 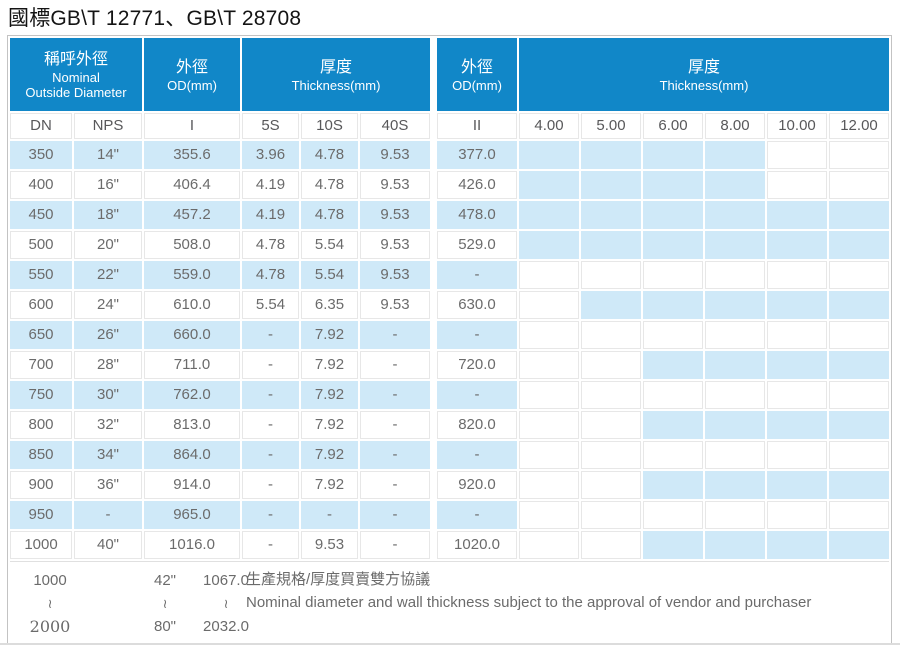 What do you see at coordinates (192, 155) in the screenshot?
I see `value-cell: 355.6` at bounding box center [192, 155].